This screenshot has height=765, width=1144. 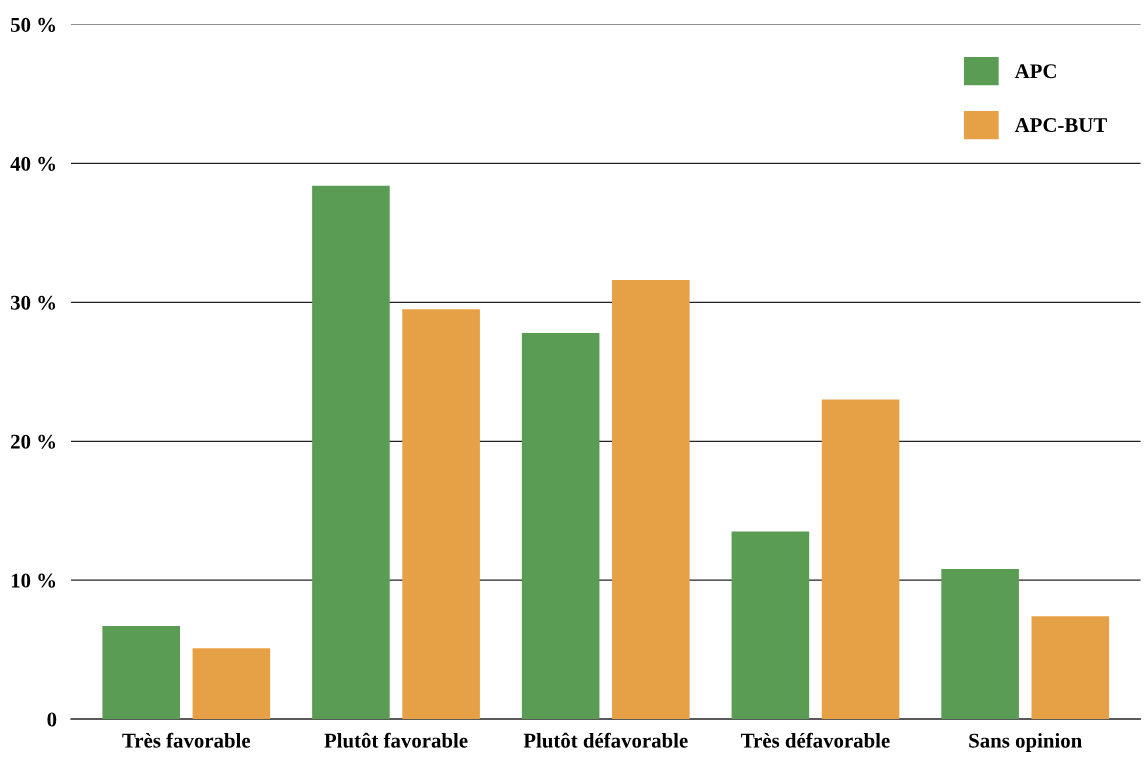 I want to click on y-tick-label: 10 %, so click(x=33, y=580).